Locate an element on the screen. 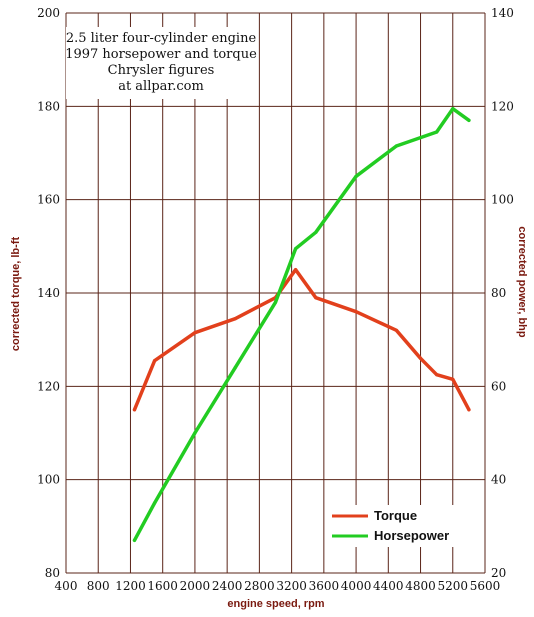 This screenshot has width=534, height=617. y-left-tick-label: 80 is located at coordinates (52, 573).